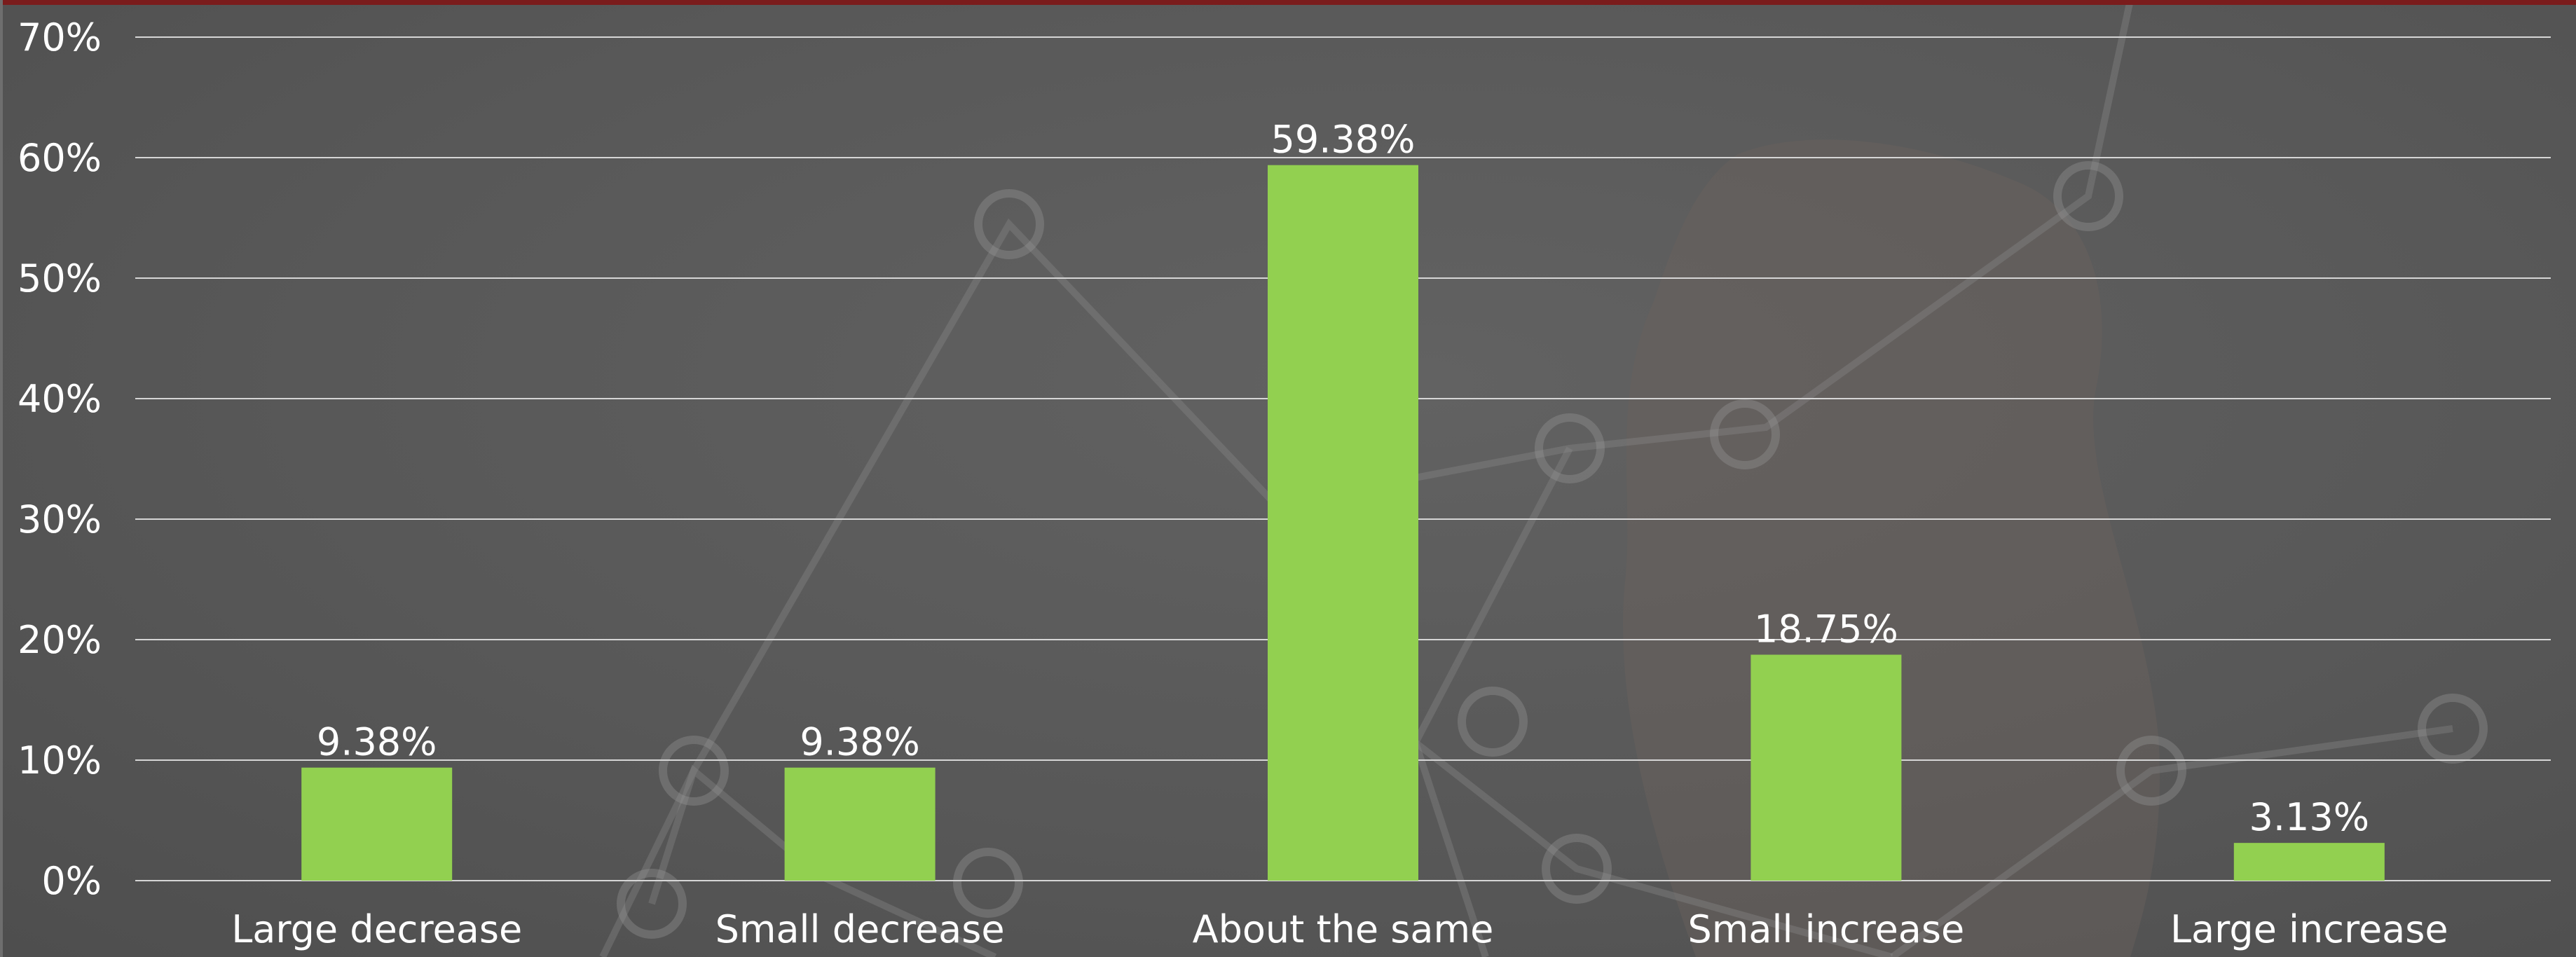 The image size is (2576, 957). What do you see at coordinates (60, 37) in the screenshot?
I see `y-tick-label: 70%` at bounding box center [60, 37].